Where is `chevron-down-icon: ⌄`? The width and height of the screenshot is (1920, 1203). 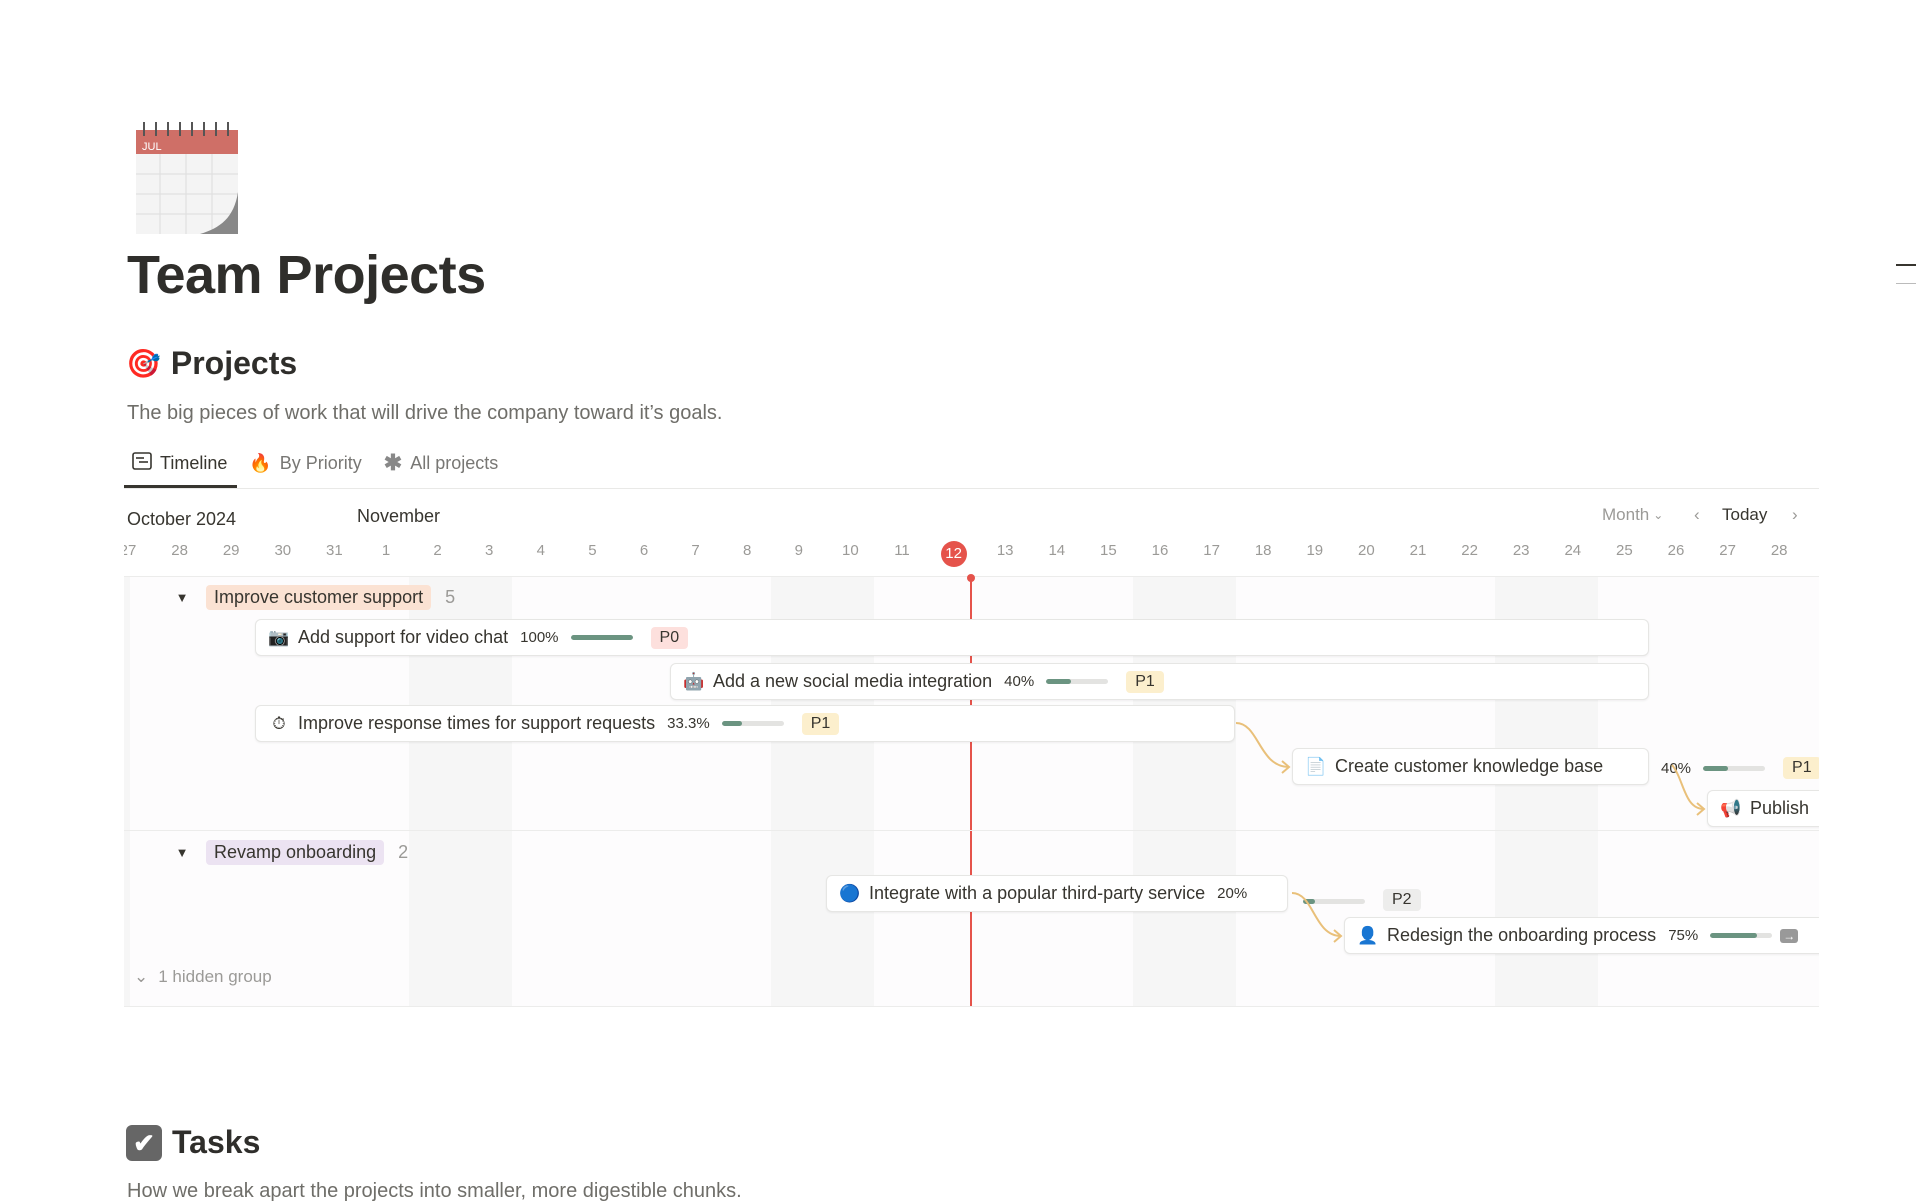
chevron-down-icon: ⌄ is located at coordinates (141, 976).